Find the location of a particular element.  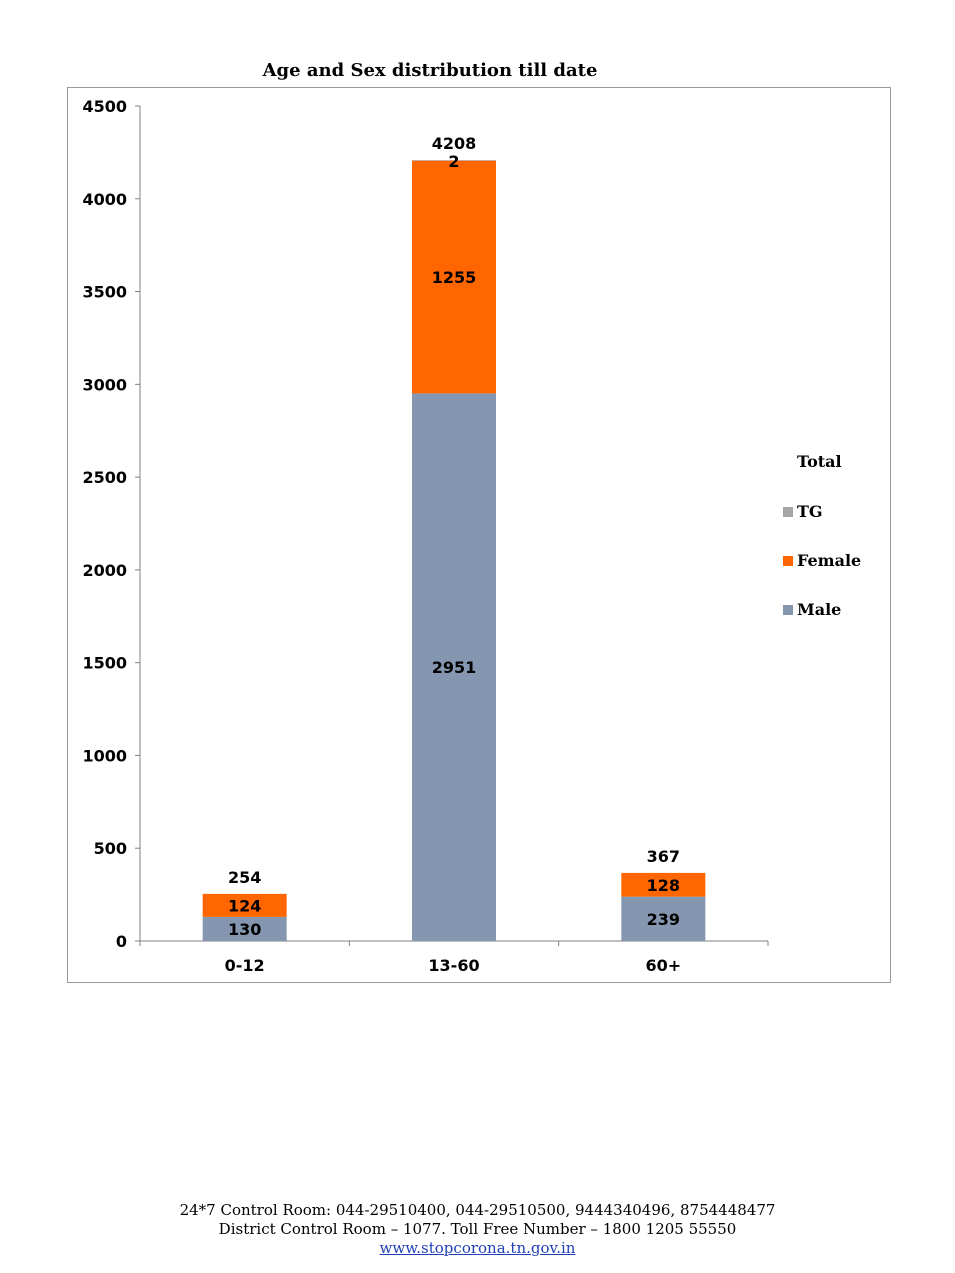

data-label-male: 239 is located at coordinates (663, 919).